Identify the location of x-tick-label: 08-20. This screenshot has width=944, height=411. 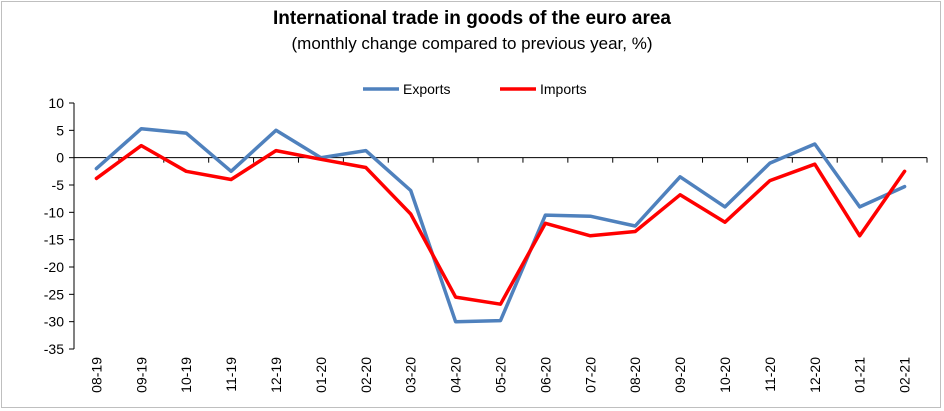
(635, 375).